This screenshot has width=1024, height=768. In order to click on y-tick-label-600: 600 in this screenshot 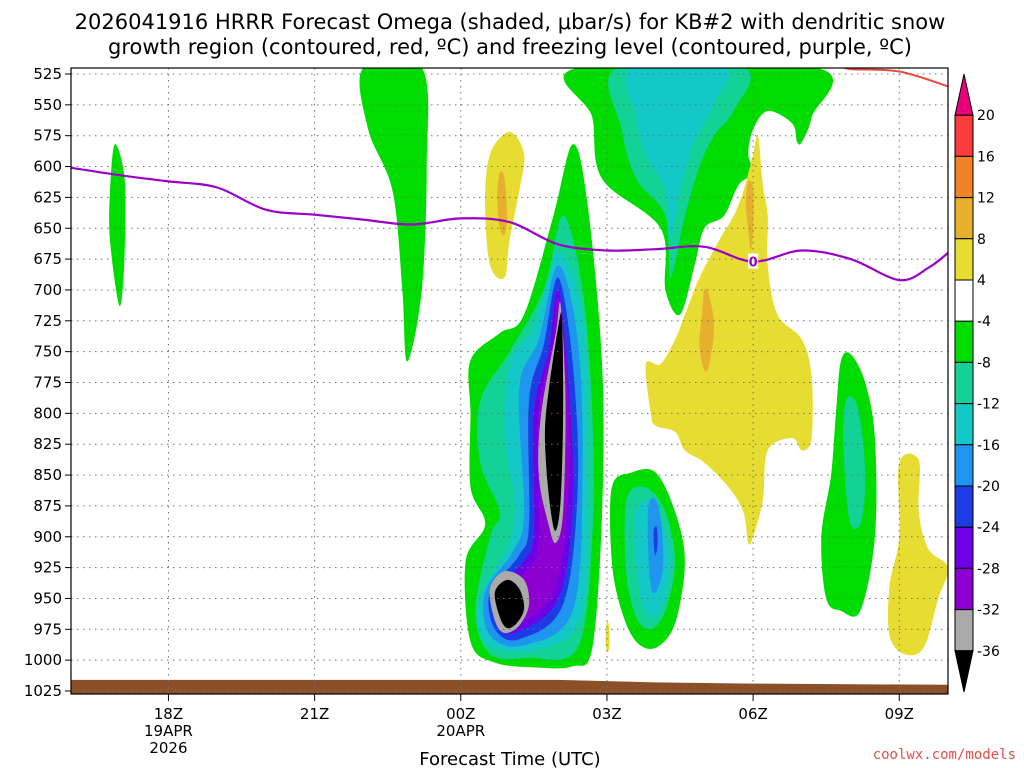, I will do `click(47, 167)`.